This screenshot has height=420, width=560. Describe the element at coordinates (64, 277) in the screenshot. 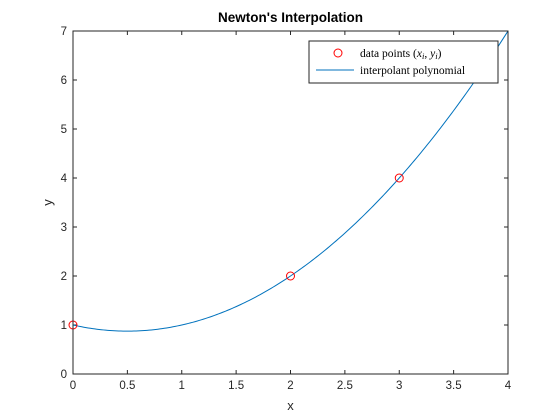

I see `y-tick-label: 2` at that location.